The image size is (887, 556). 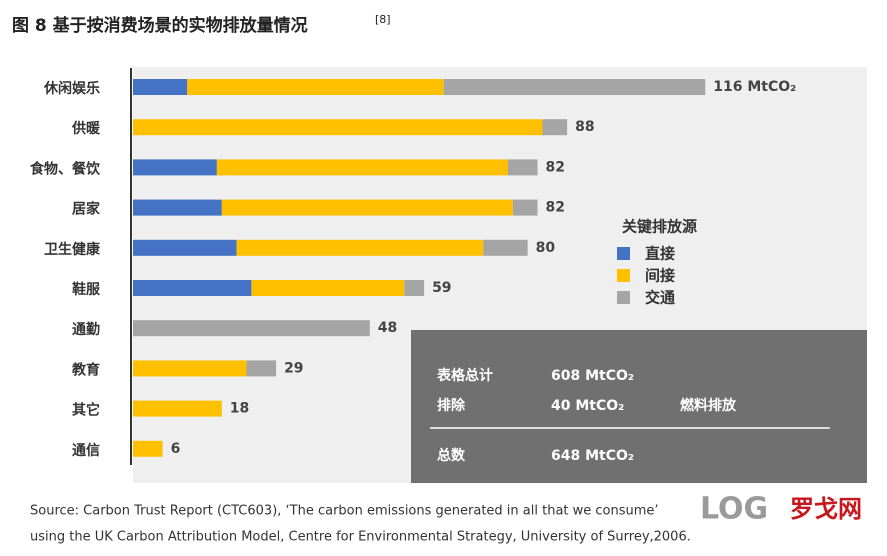 I want to click on total-label: 80, so click(x=546, y=248).